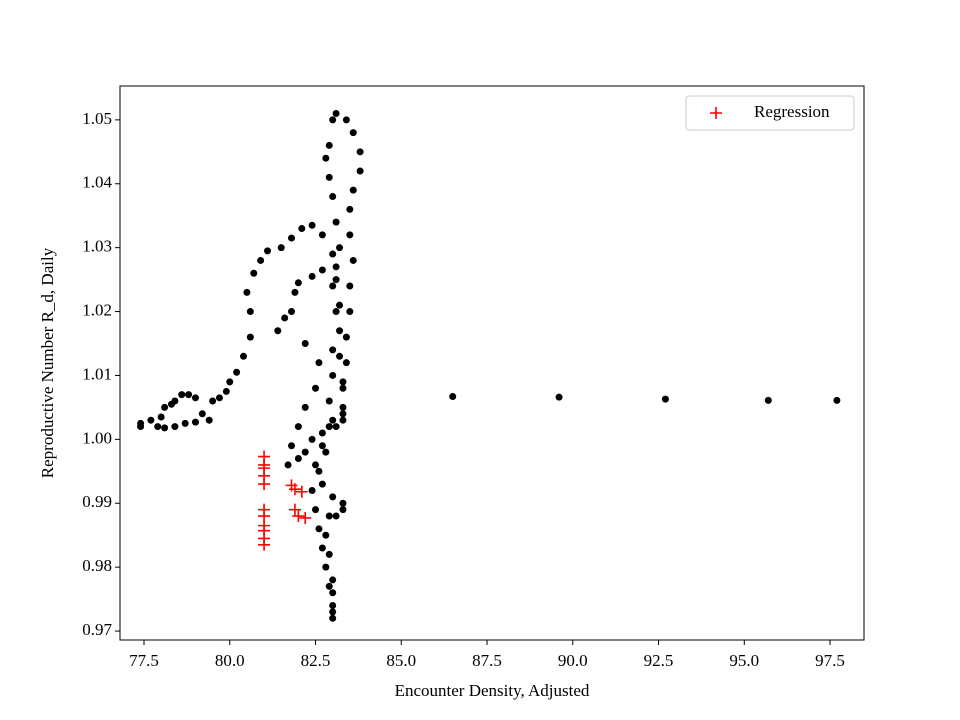  What do you see at coordinates (97, 246) in the screenshot?
I see `y-tick-label: 1.03` at bounding box center [97, 246].